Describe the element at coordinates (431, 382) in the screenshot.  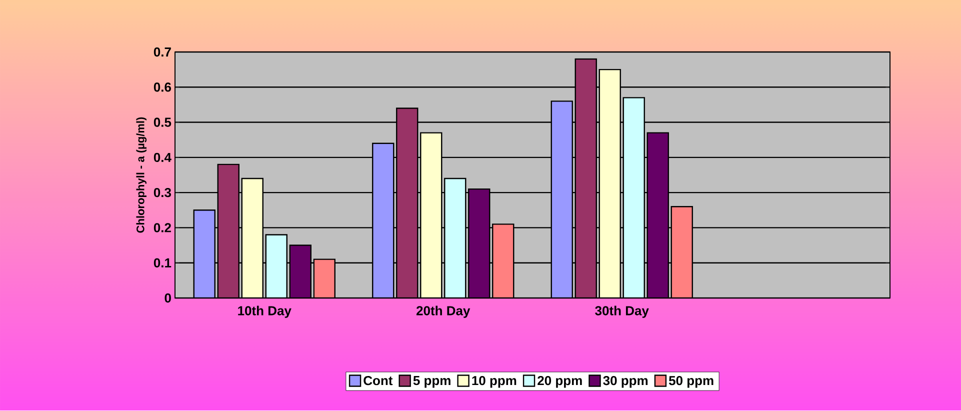
I see `legend-label: 5 ppm` at that location.